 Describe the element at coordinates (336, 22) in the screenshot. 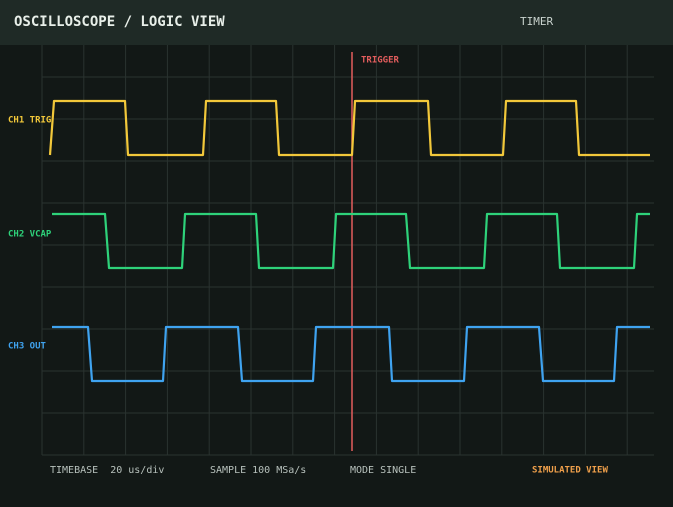

I see `header-bar` at that location.